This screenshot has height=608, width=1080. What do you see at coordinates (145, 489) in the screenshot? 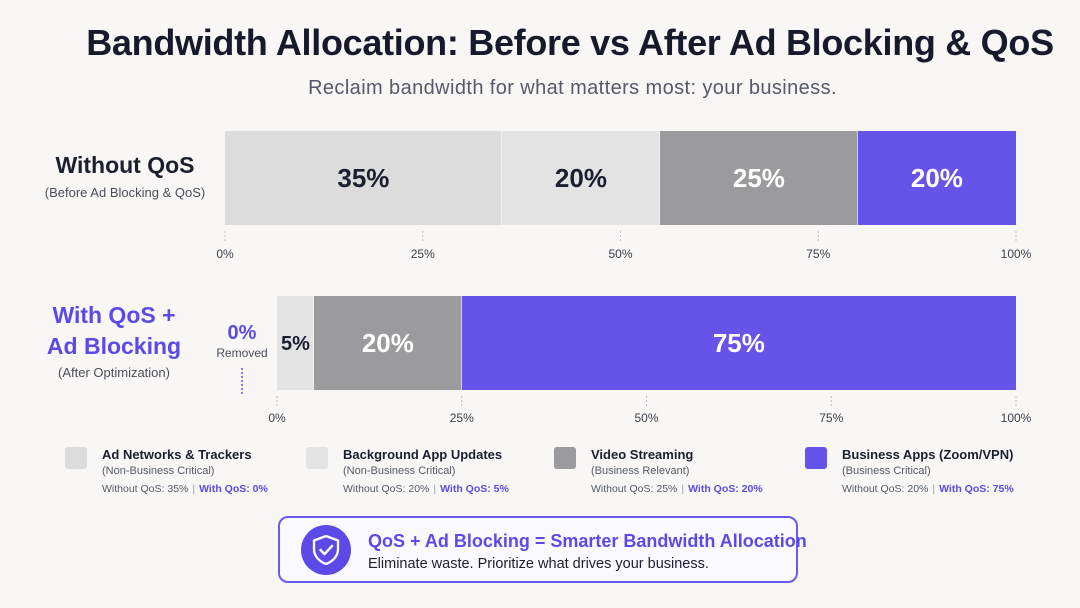
I see `legend-without: Without QoS: 35%` at bounding box center [145, 489].